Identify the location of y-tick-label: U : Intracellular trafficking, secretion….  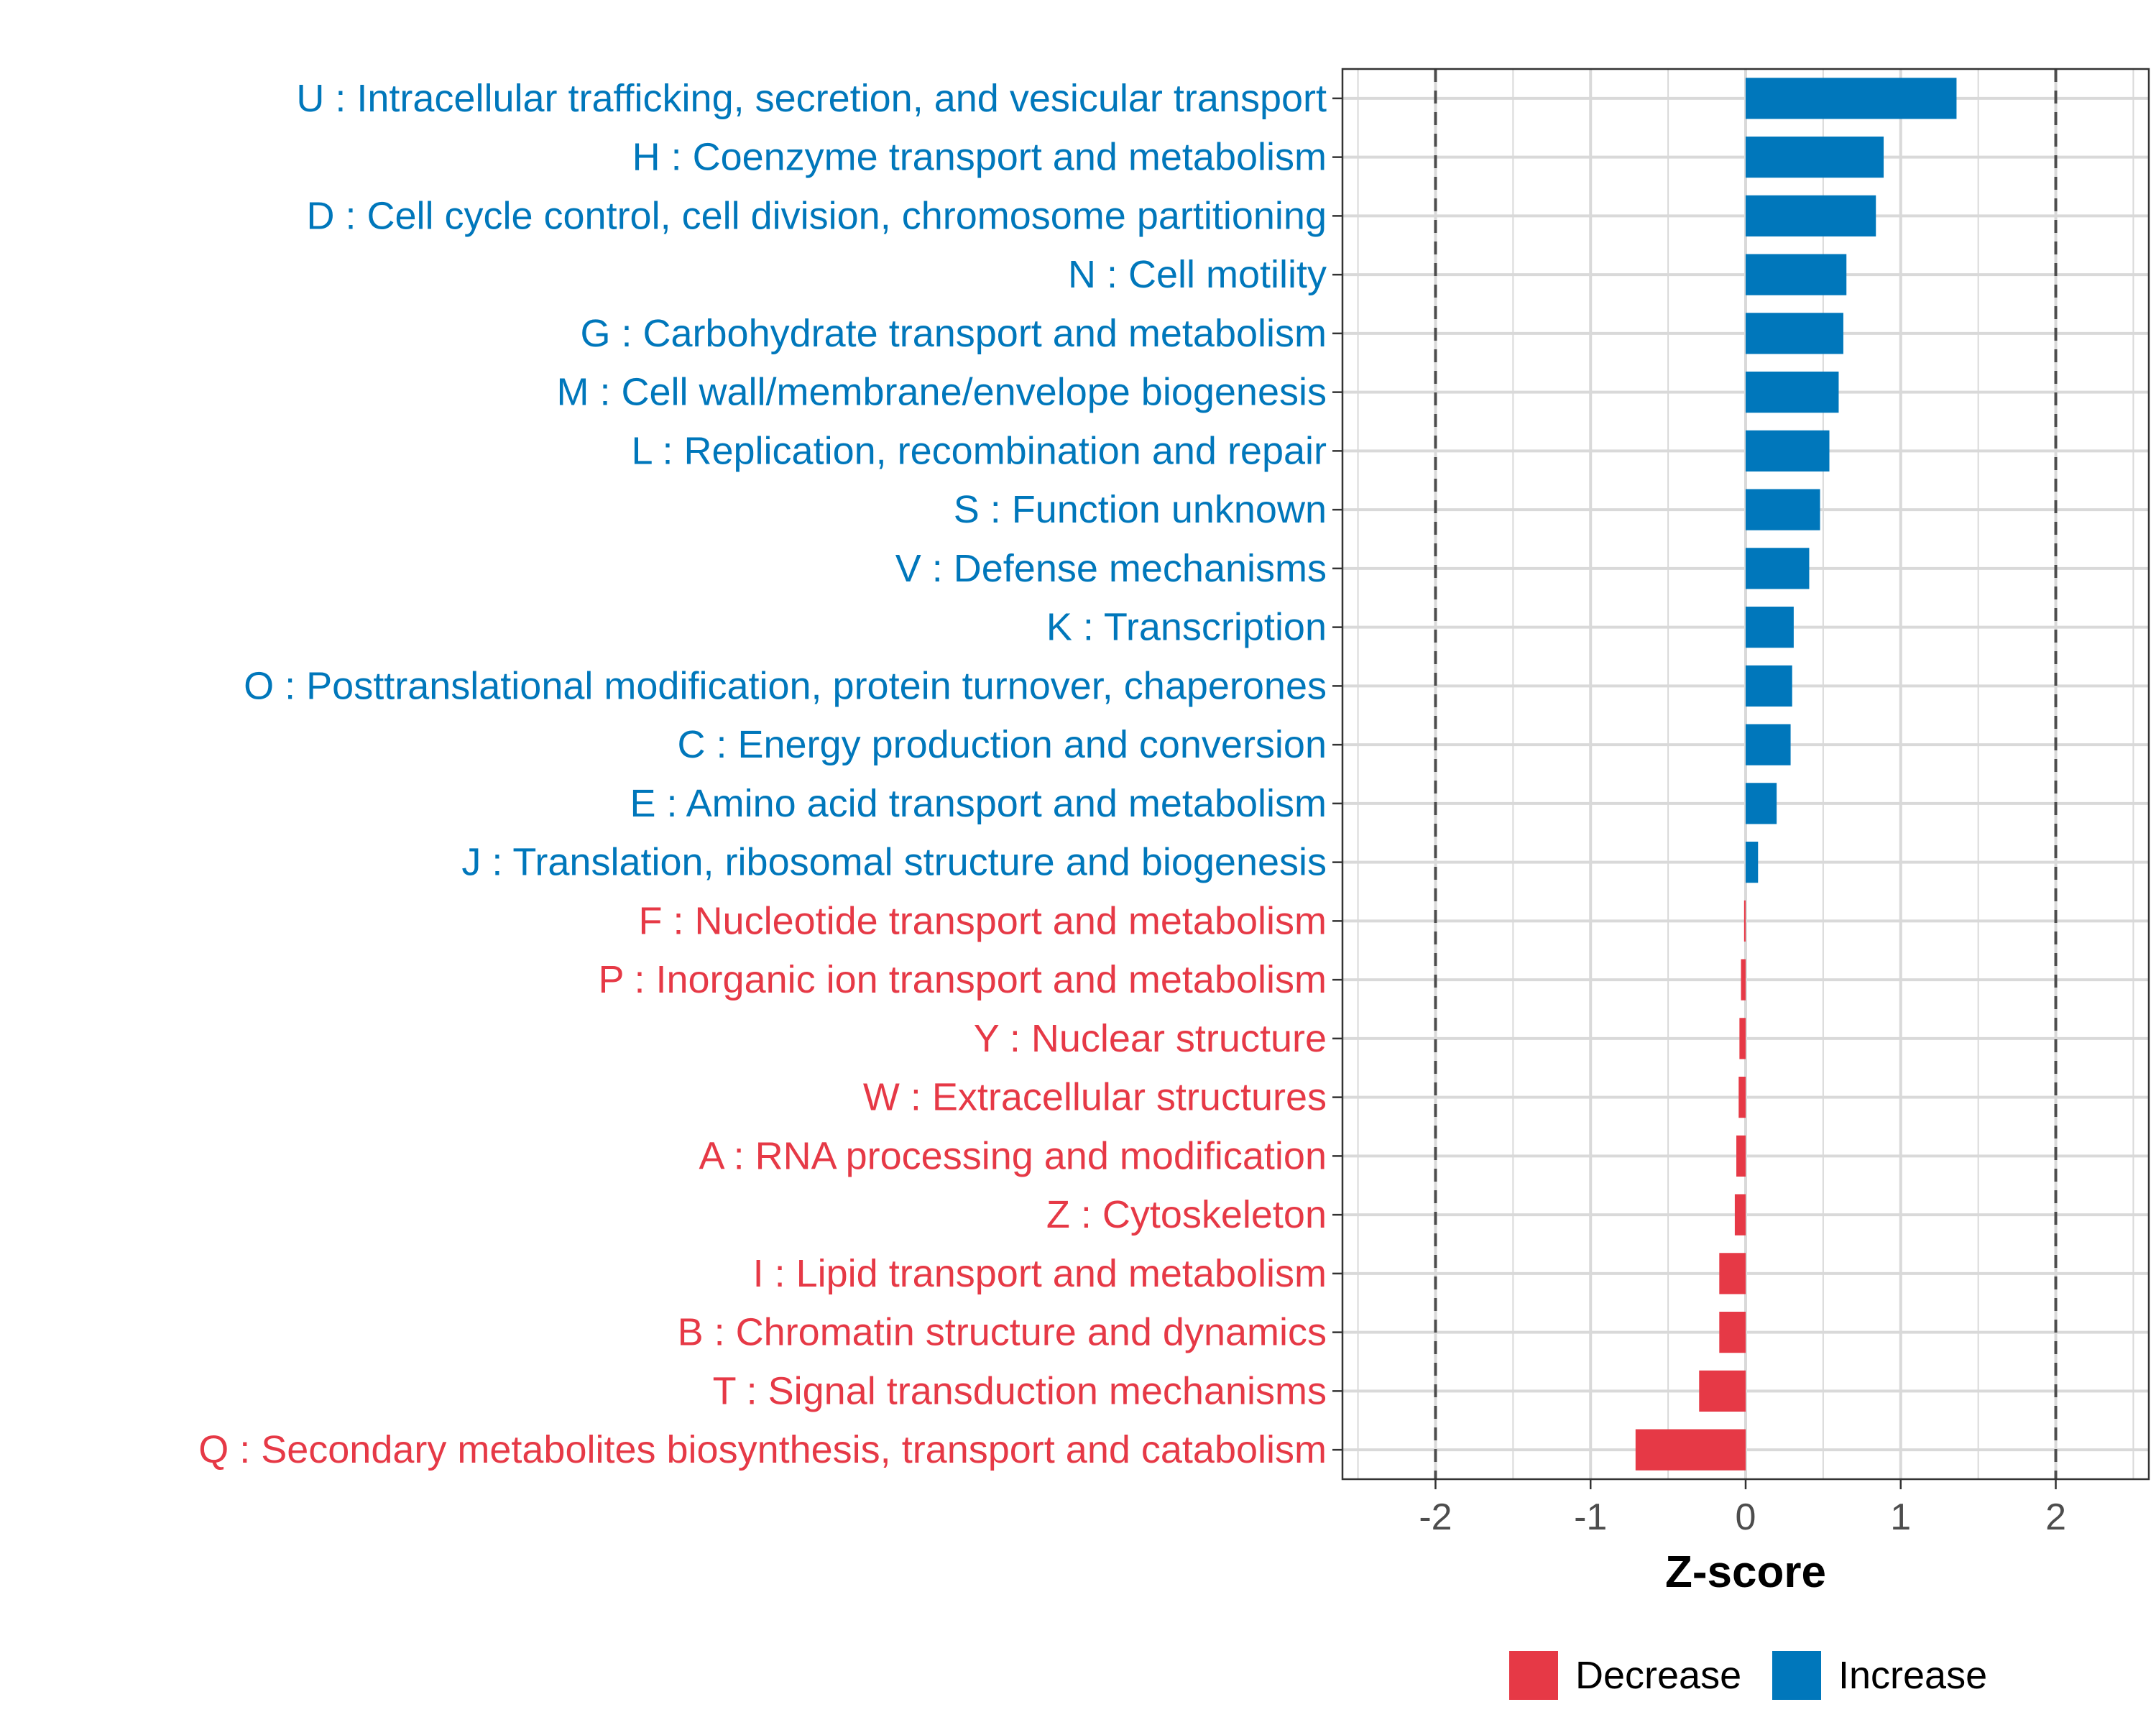
(811, 98).